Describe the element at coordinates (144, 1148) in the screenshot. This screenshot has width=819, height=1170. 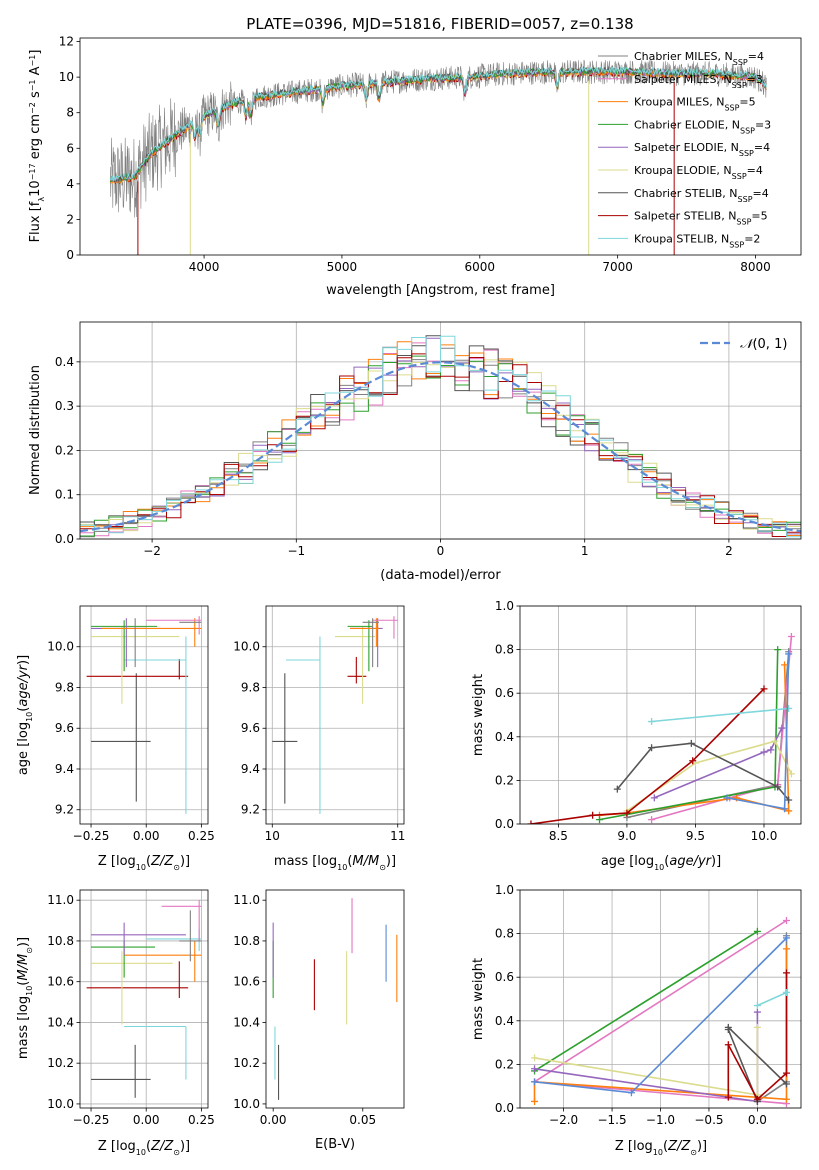
I see `x-axis-label: Z [log10(Z/Z⊙)]` at that location.